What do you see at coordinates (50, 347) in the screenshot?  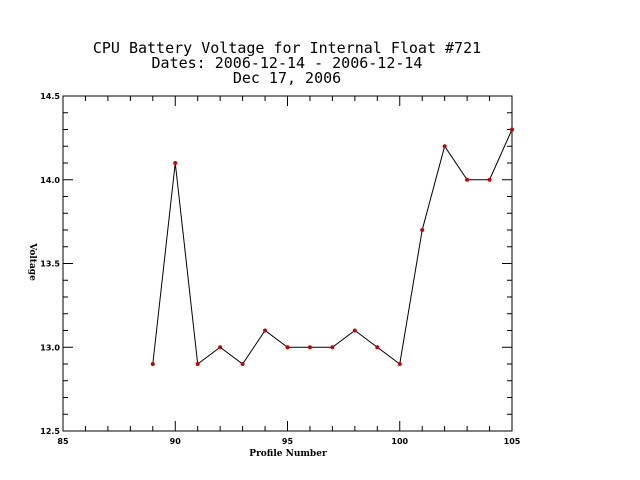 I see `y-tick-label: 13.0` at bounding box center [50, 347].